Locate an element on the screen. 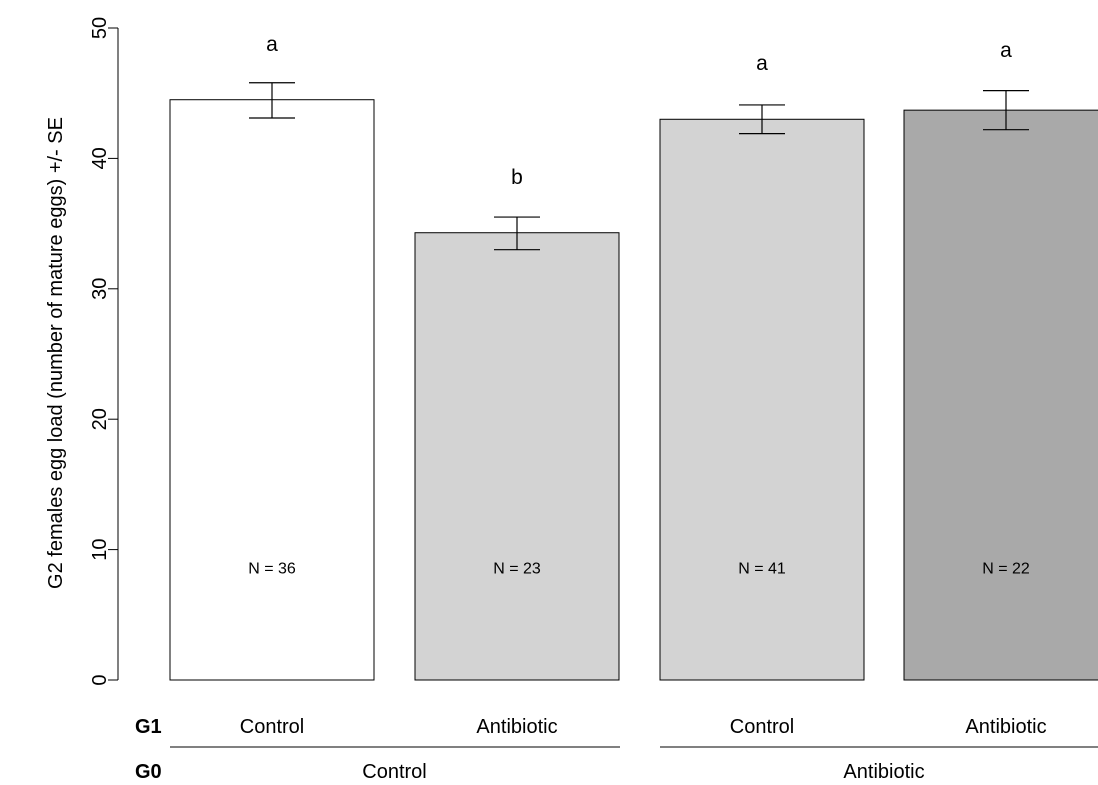 This screenshot has height=785, width=1098. y-tick-label: 40 is located at coordinates (100, 158).